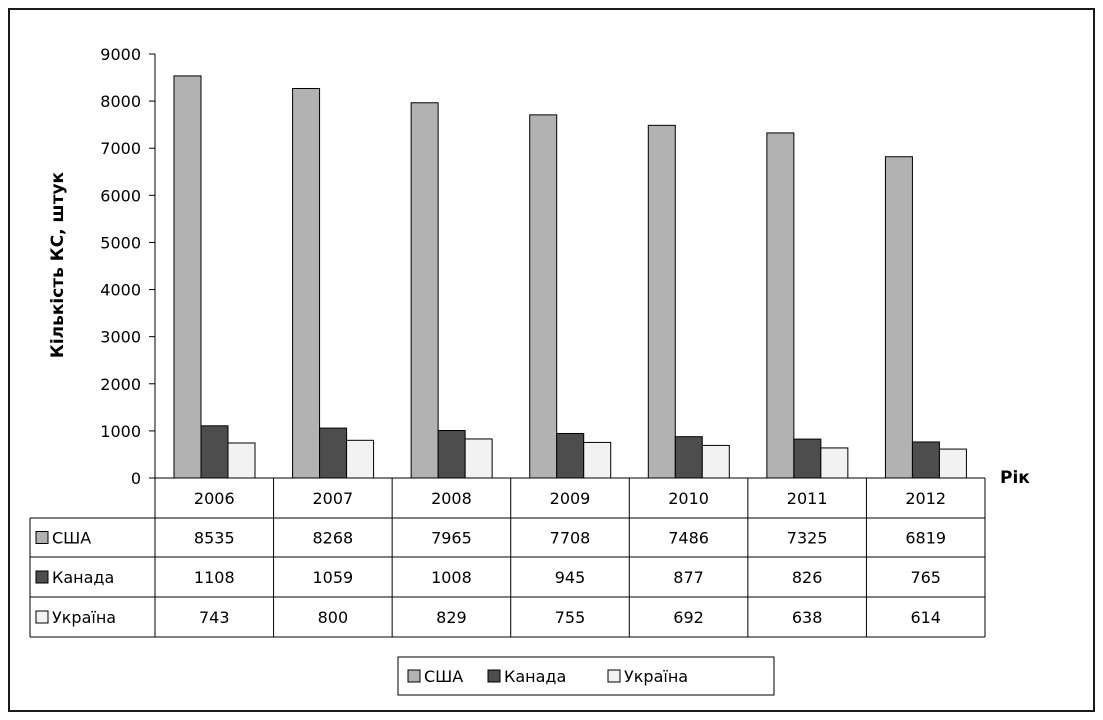 Image resolution: width=1103 pixels, height=720 pixels. I want to click on bar-США-2007, so click(306, 283).